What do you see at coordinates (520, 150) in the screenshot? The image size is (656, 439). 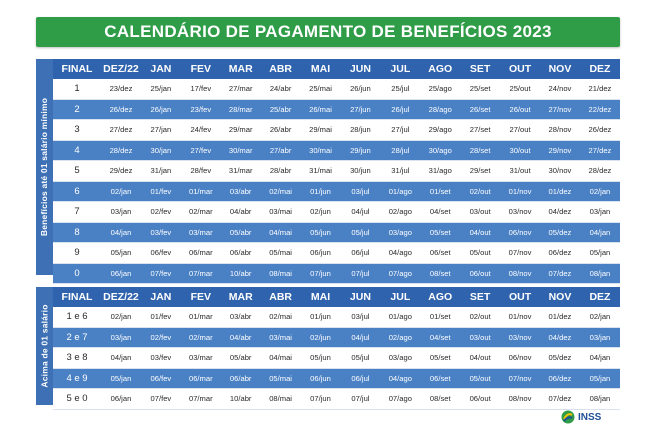 I see `payment-date-cell: 30/out` at bounding box center [520, 150].